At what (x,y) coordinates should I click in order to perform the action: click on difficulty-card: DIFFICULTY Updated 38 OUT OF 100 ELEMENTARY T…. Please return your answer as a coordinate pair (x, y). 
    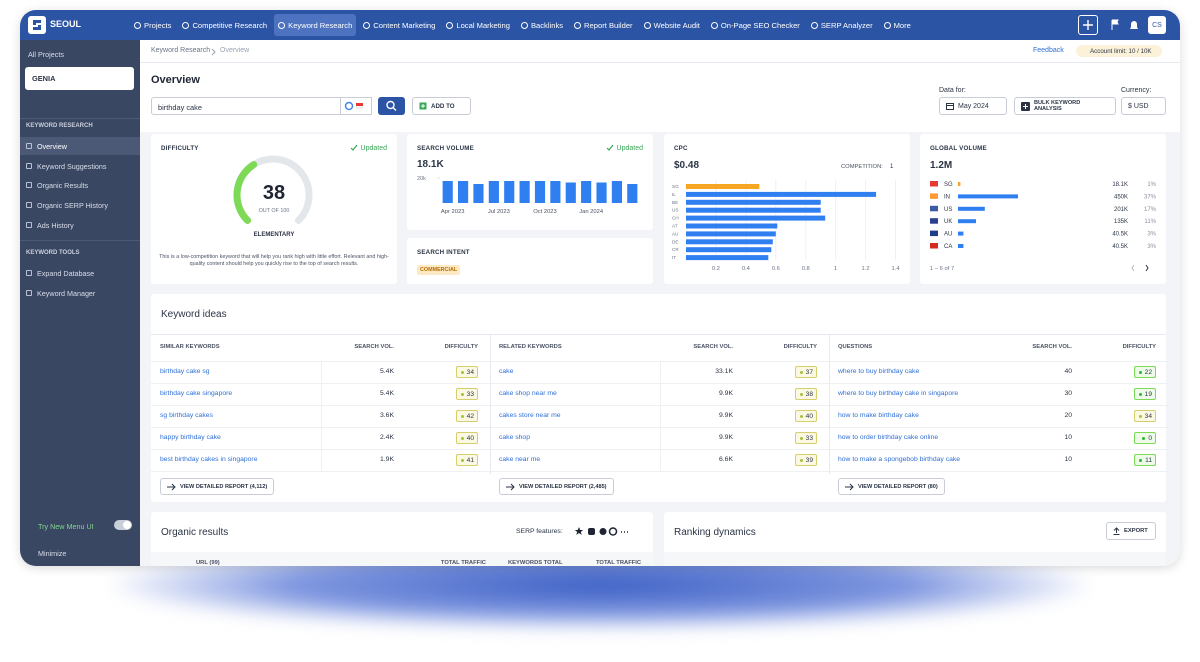
    Looking at the image, I should click on (274, 209).